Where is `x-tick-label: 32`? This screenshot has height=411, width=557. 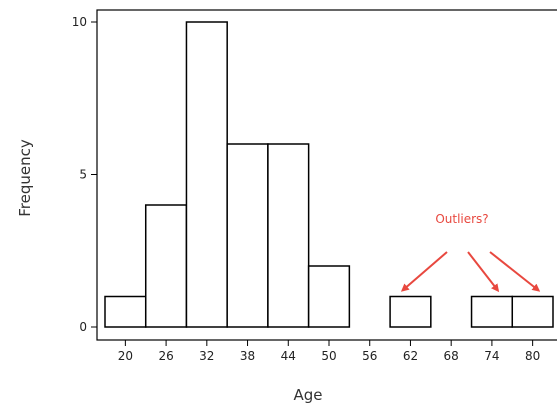
x-tick-label: 32 is located at coordinates (206, 356).